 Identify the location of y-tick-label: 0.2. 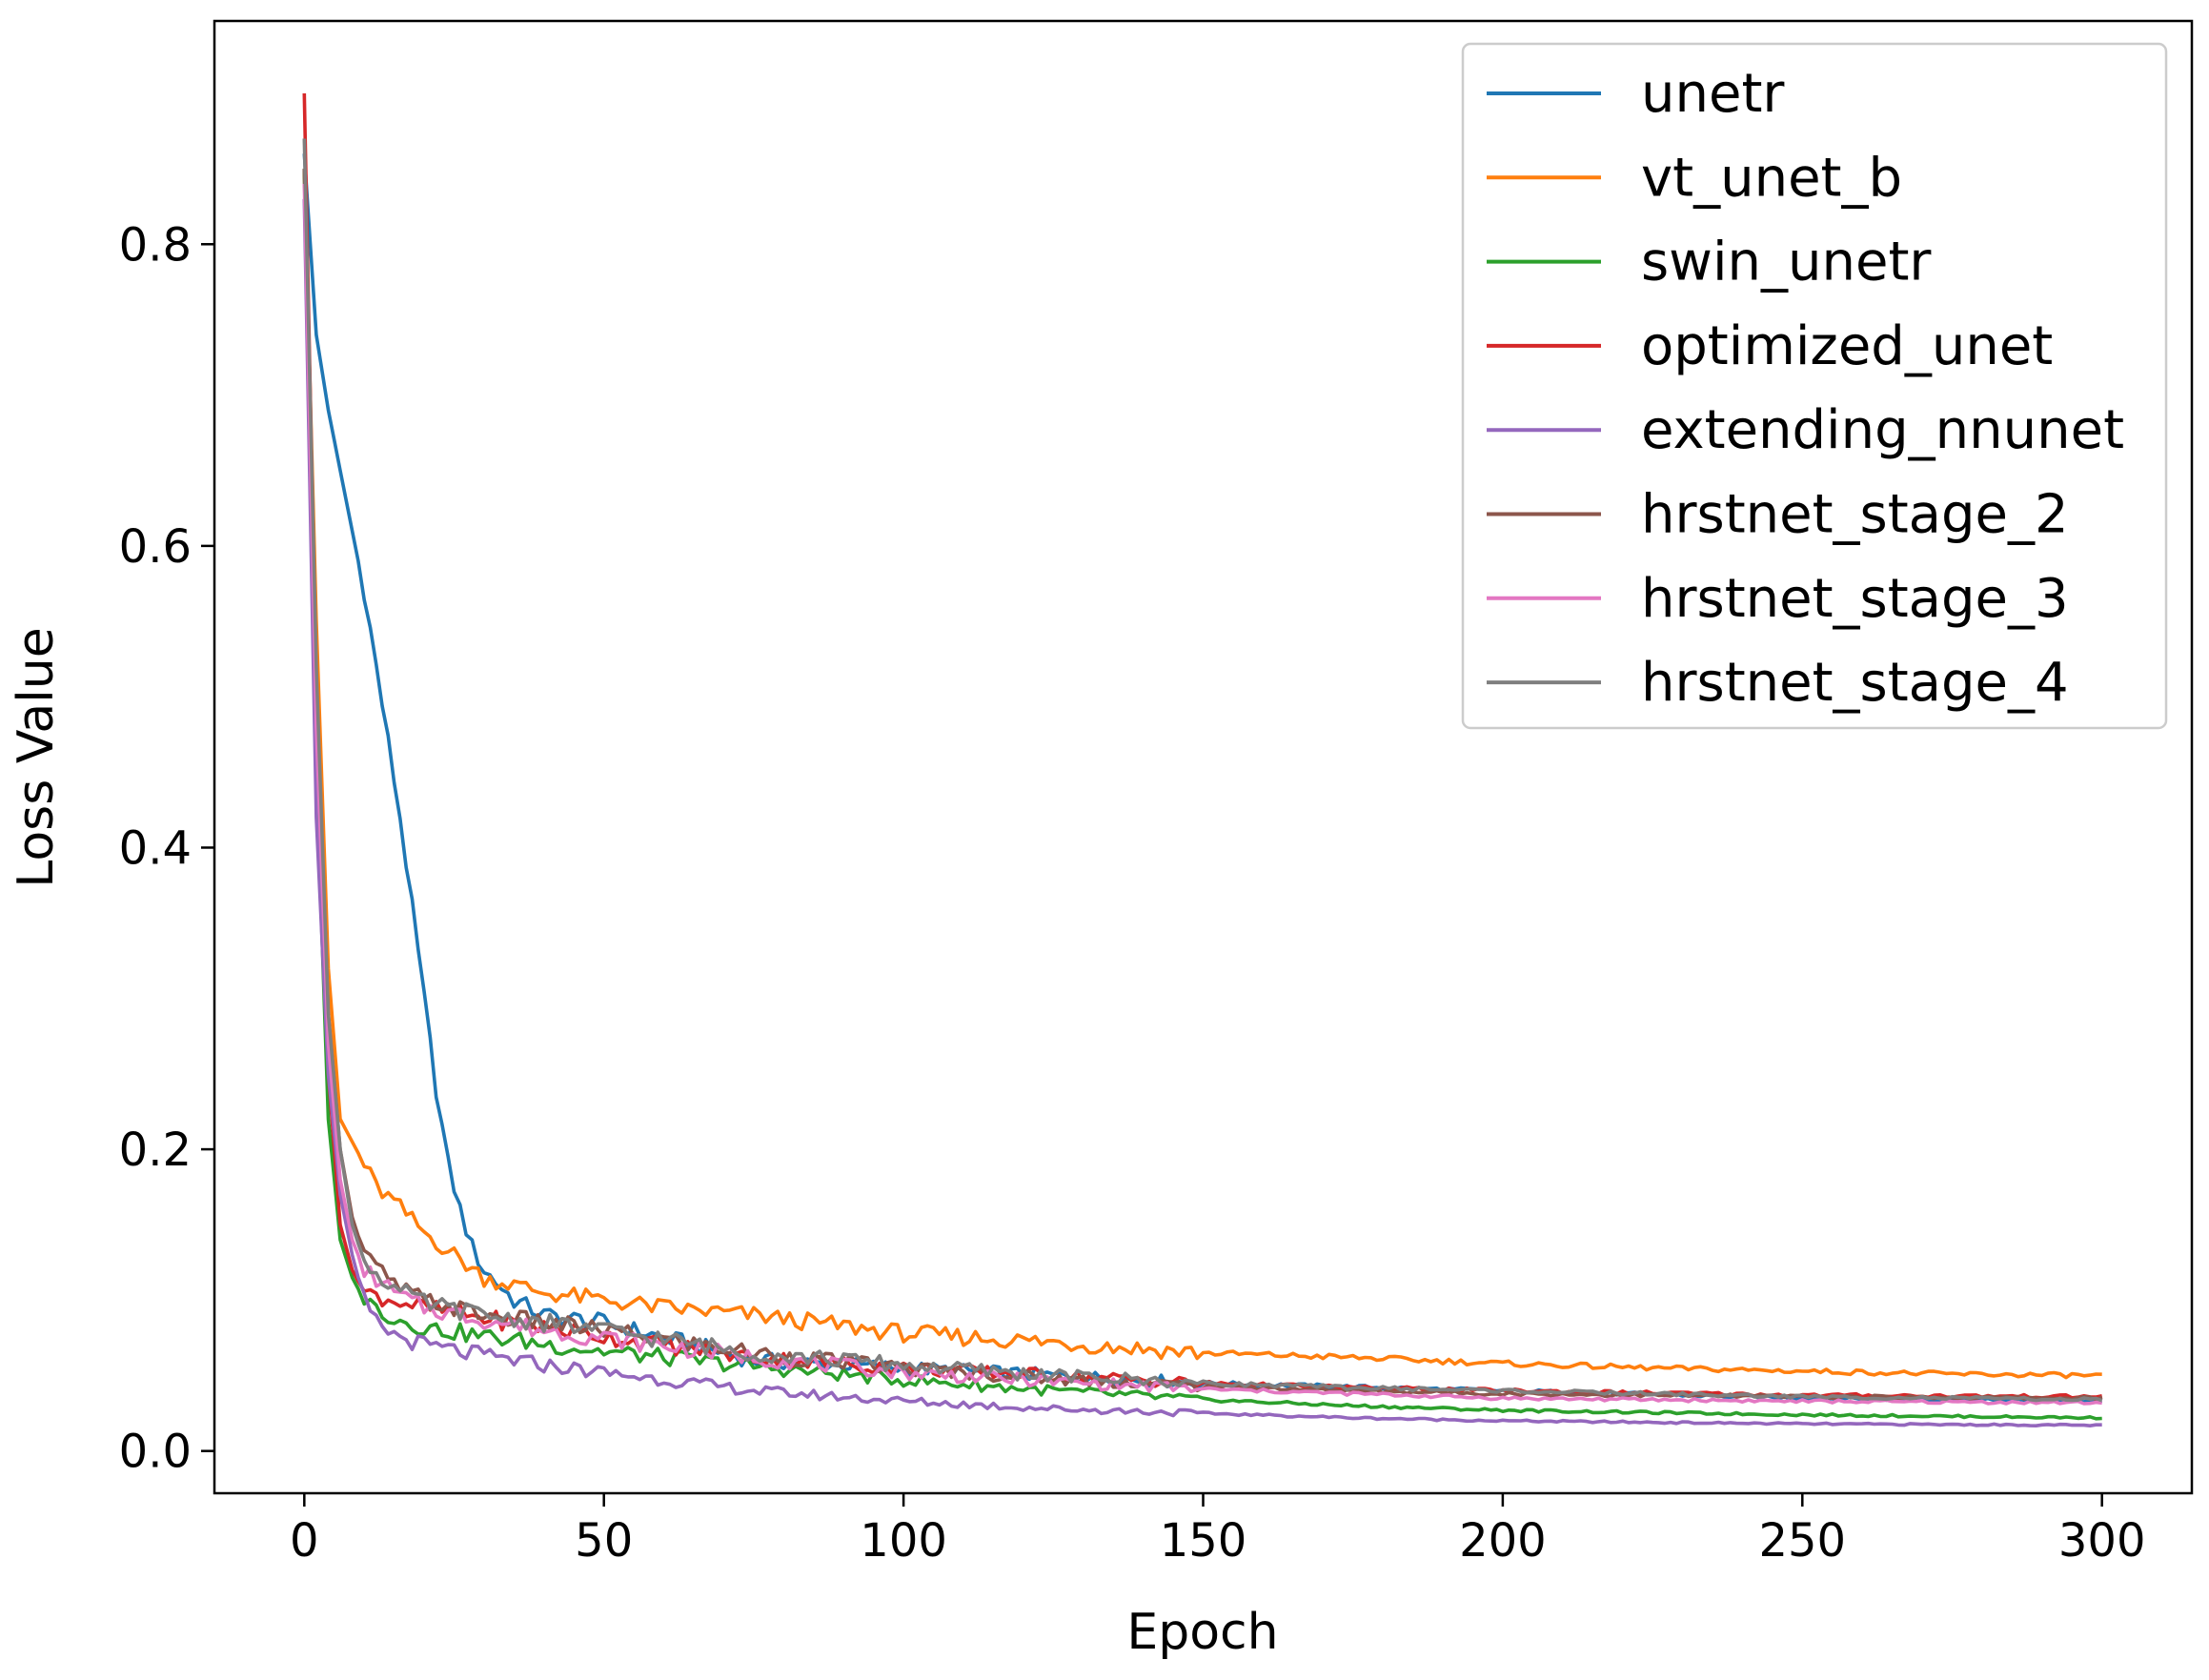
(155, 1150).